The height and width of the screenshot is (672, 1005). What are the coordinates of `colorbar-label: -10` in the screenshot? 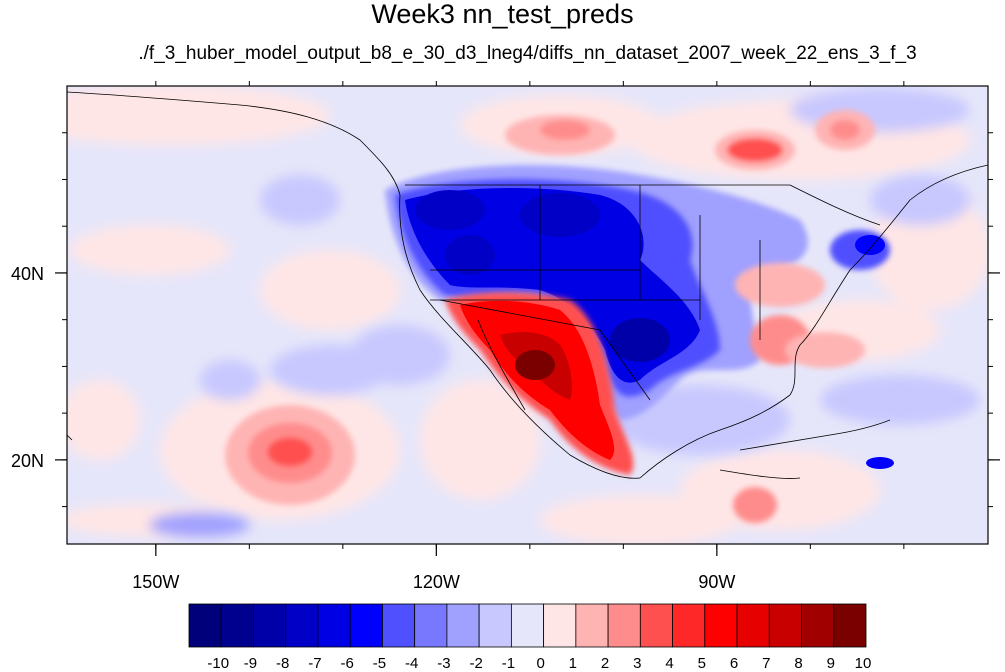 It's located at (218, 663).